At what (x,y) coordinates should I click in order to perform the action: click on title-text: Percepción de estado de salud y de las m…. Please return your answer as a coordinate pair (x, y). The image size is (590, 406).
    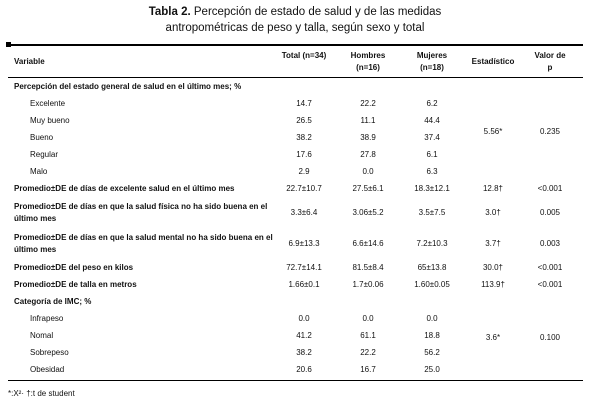
    Looking at the image, I should click on (303, 20).